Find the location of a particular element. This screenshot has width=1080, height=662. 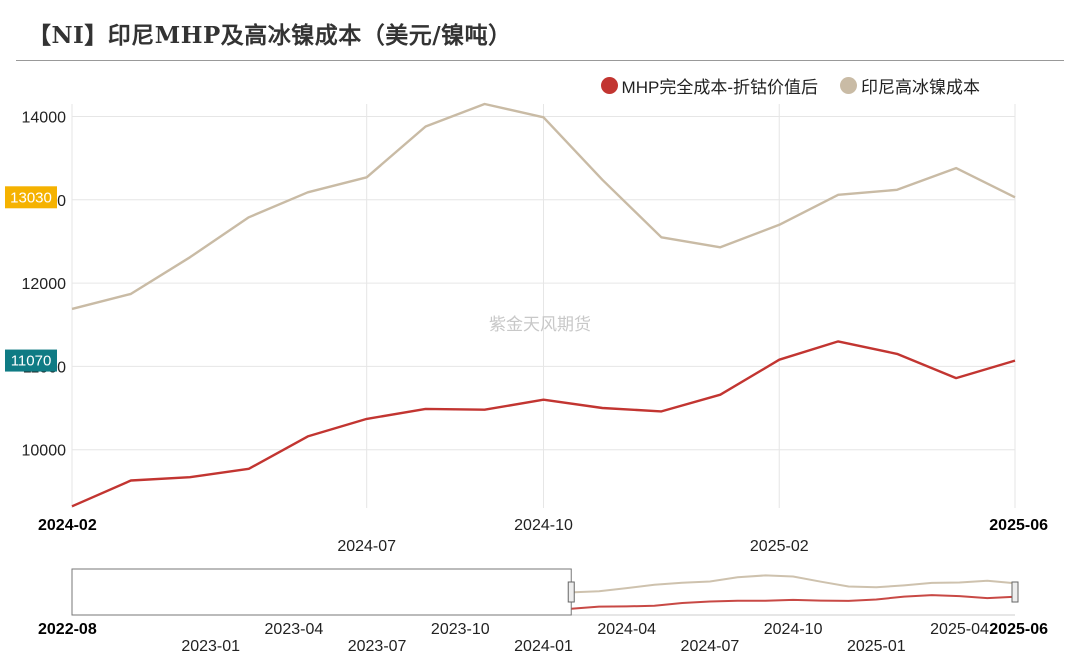

title-divider is located at coordinates (540, 60).